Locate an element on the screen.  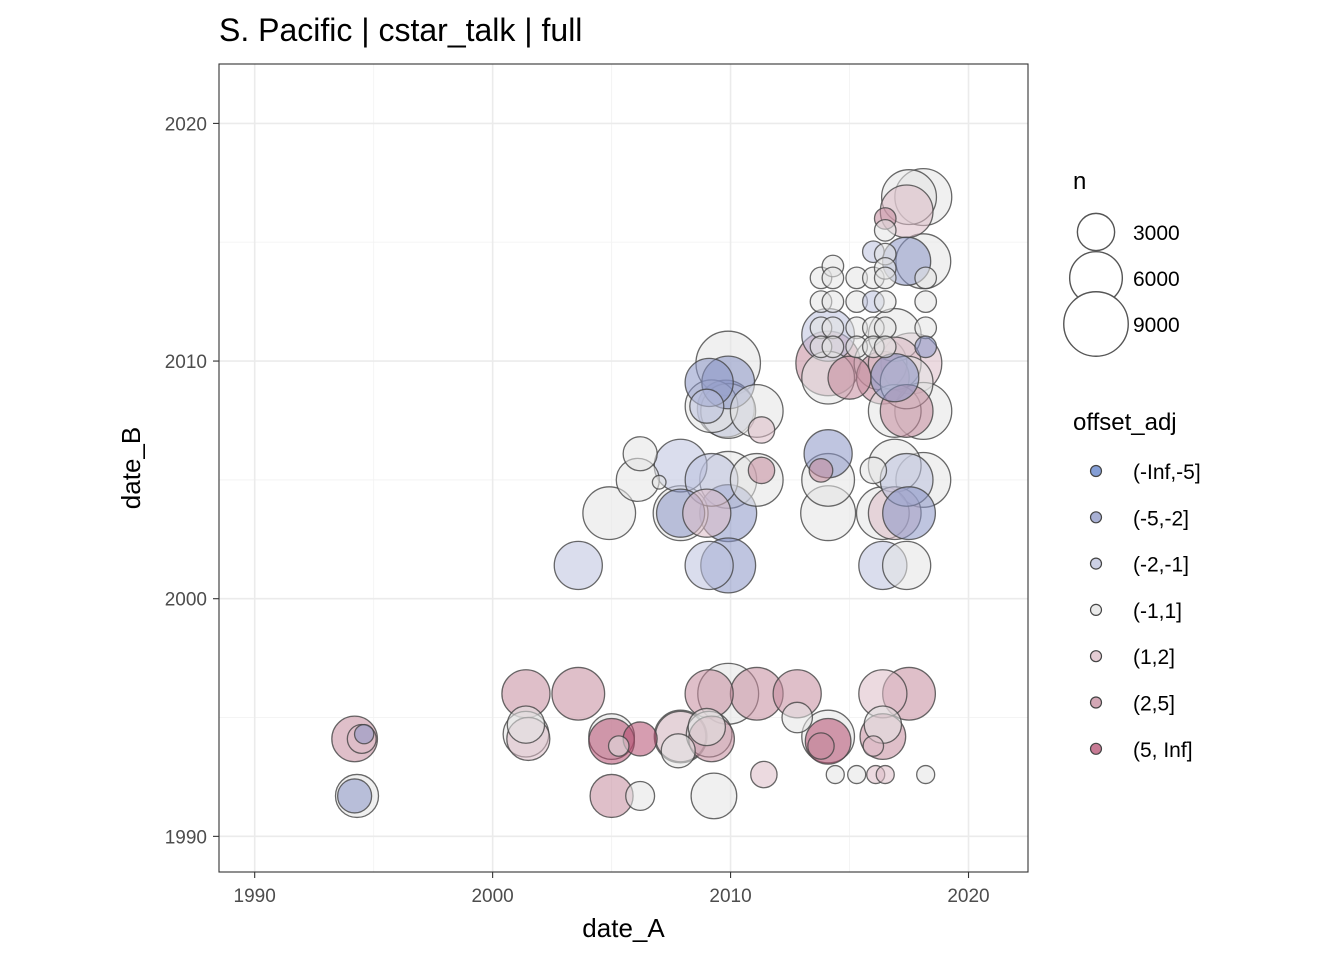
size-legend-label: 9000 is located at coordinates (1156, 325).